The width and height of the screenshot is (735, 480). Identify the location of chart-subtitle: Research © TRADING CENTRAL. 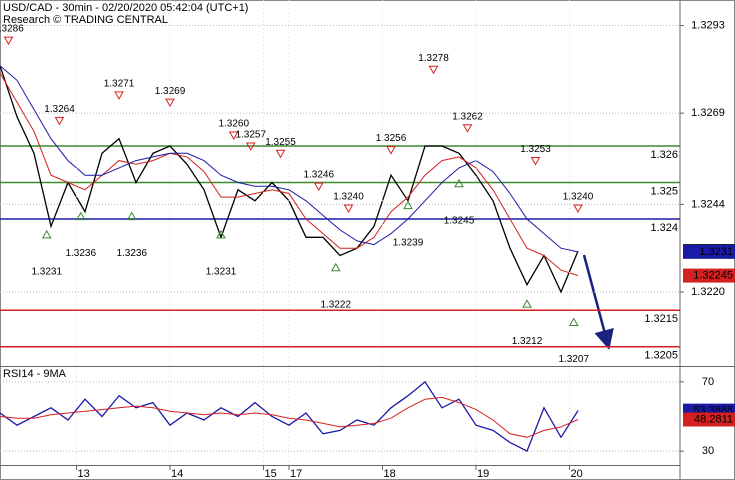
(85, 20).